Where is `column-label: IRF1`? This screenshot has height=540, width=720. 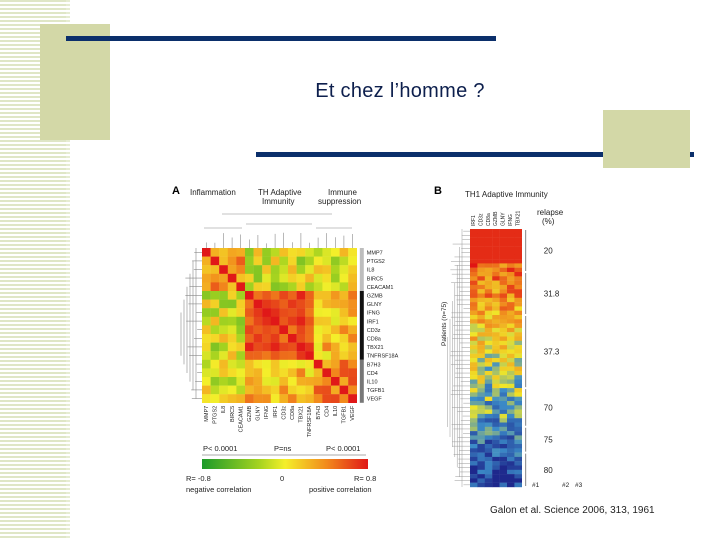
column-label: IRF1 is located at coordinates (474, 220).